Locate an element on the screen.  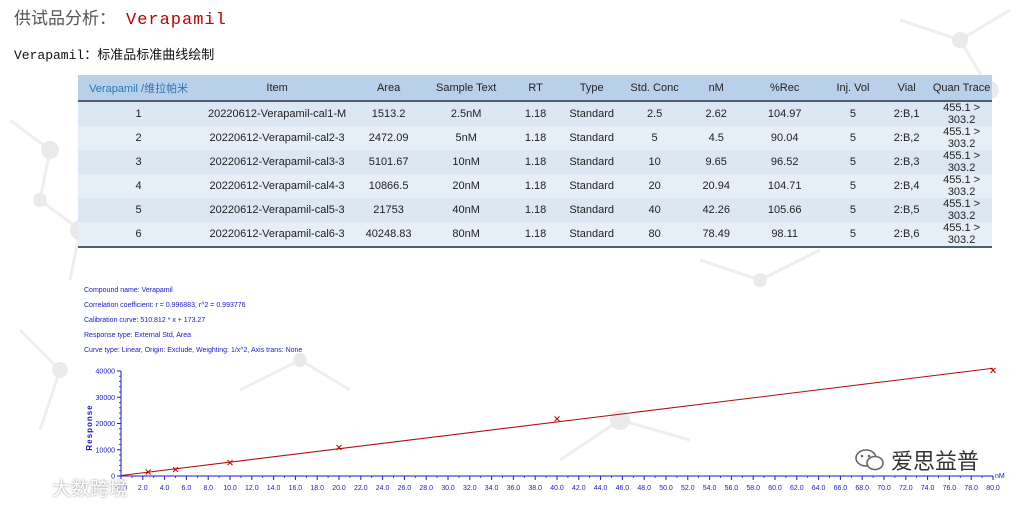
table-cell: 2:B,6 is located at coordinates (907, 235).